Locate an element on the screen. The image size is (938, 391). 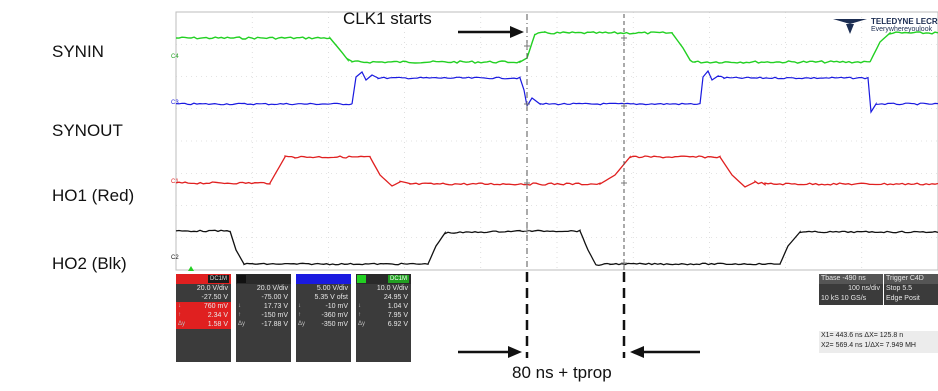
c3-marker: C3 is located at coordinates (175, 103).